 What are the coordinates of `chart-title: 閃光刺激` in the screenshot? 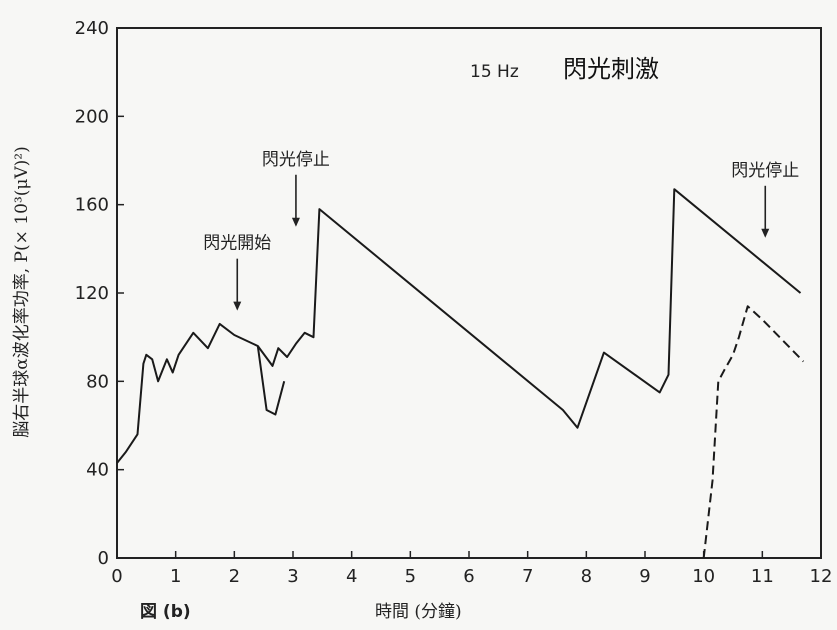 It's located at (611, 69).